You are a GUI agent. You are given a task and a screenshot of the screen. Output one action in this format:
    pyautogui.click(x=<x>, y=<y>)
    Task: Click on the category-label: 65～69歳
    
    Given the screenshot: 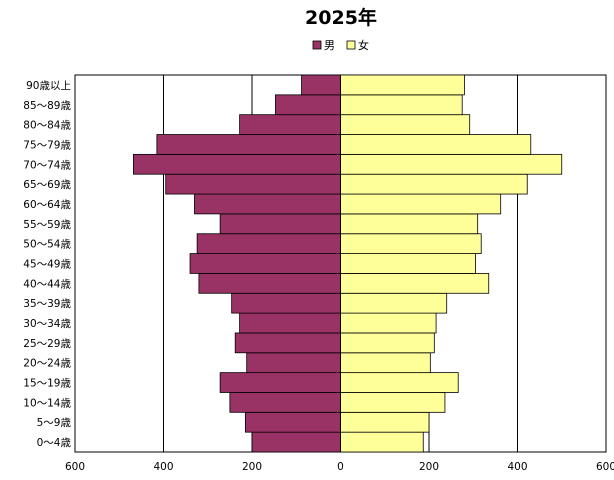 What is the action you would take?
    pyautogui.click(x=47, y=185)
    